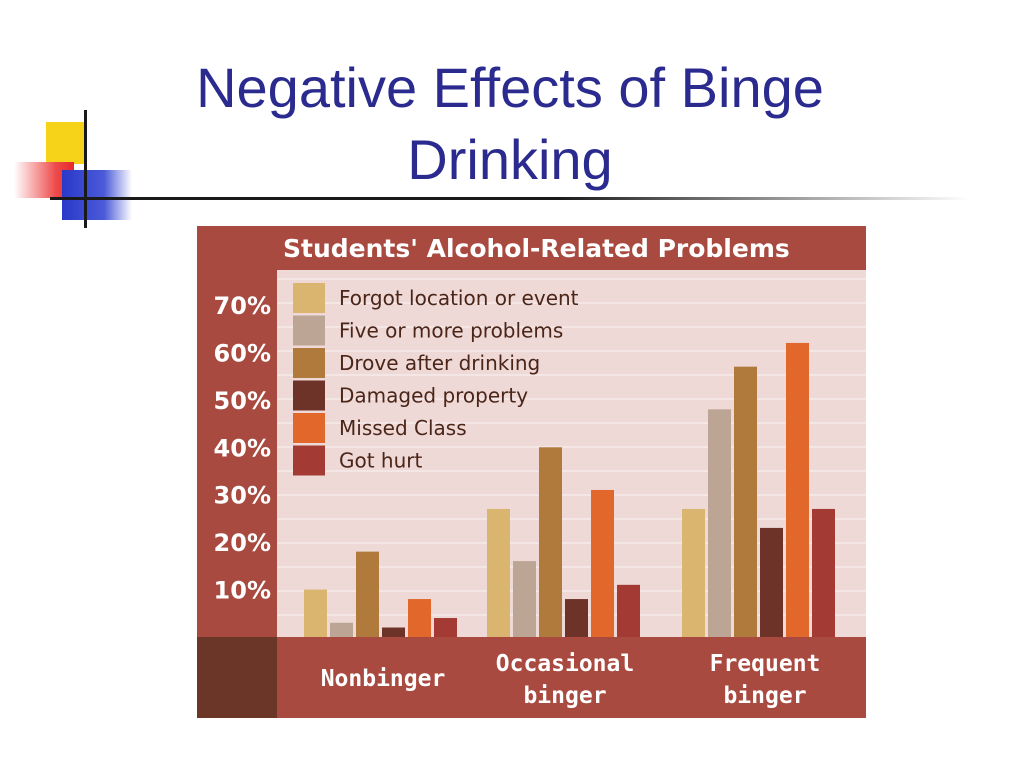 The height and width of the screenshot is (768, 1024). What do you see at coordinates (97, 195) in the screenshot?
I see `blue-square-decoration` at bounding box center [97, 195].